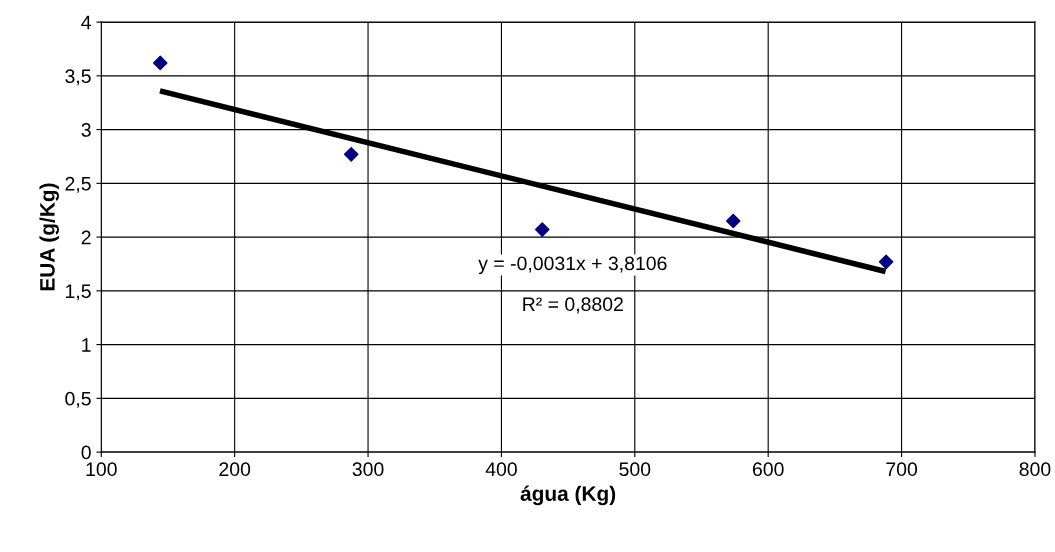 The height and width of the screenshot is (552, 1055). What do you see at coordinates (86, 22) in the screenshot?
I see `y-tick-label: 4` at bounding box center [86, 22].